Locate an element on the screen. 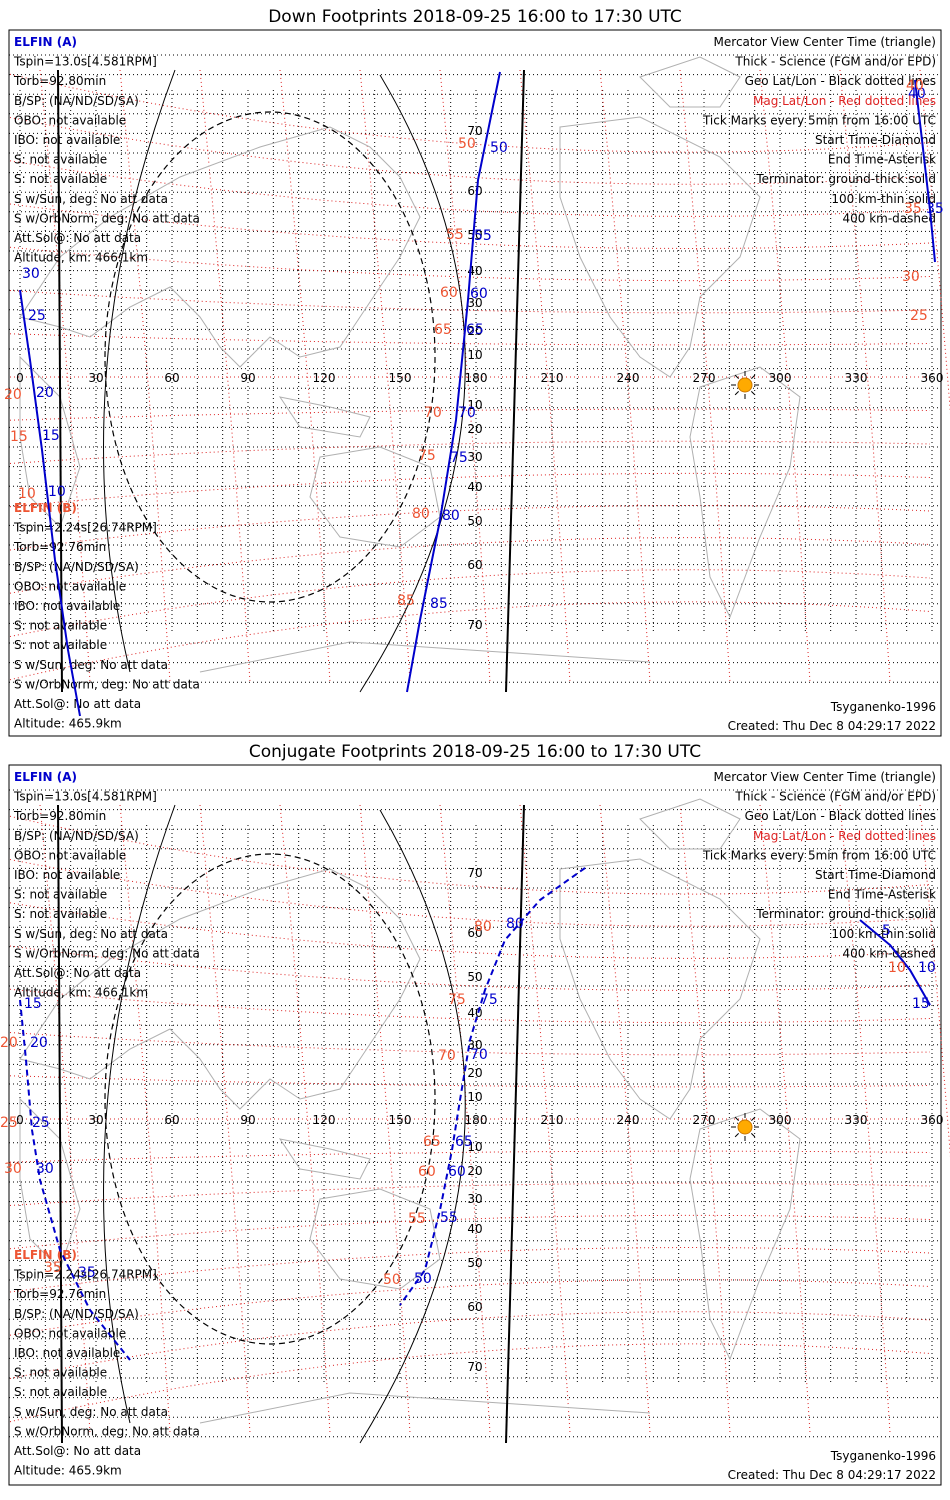 This screenshot has height=1500, width=950. legend-line: Mercator View Center Time (triangle) is located at coordinates (825, 777).